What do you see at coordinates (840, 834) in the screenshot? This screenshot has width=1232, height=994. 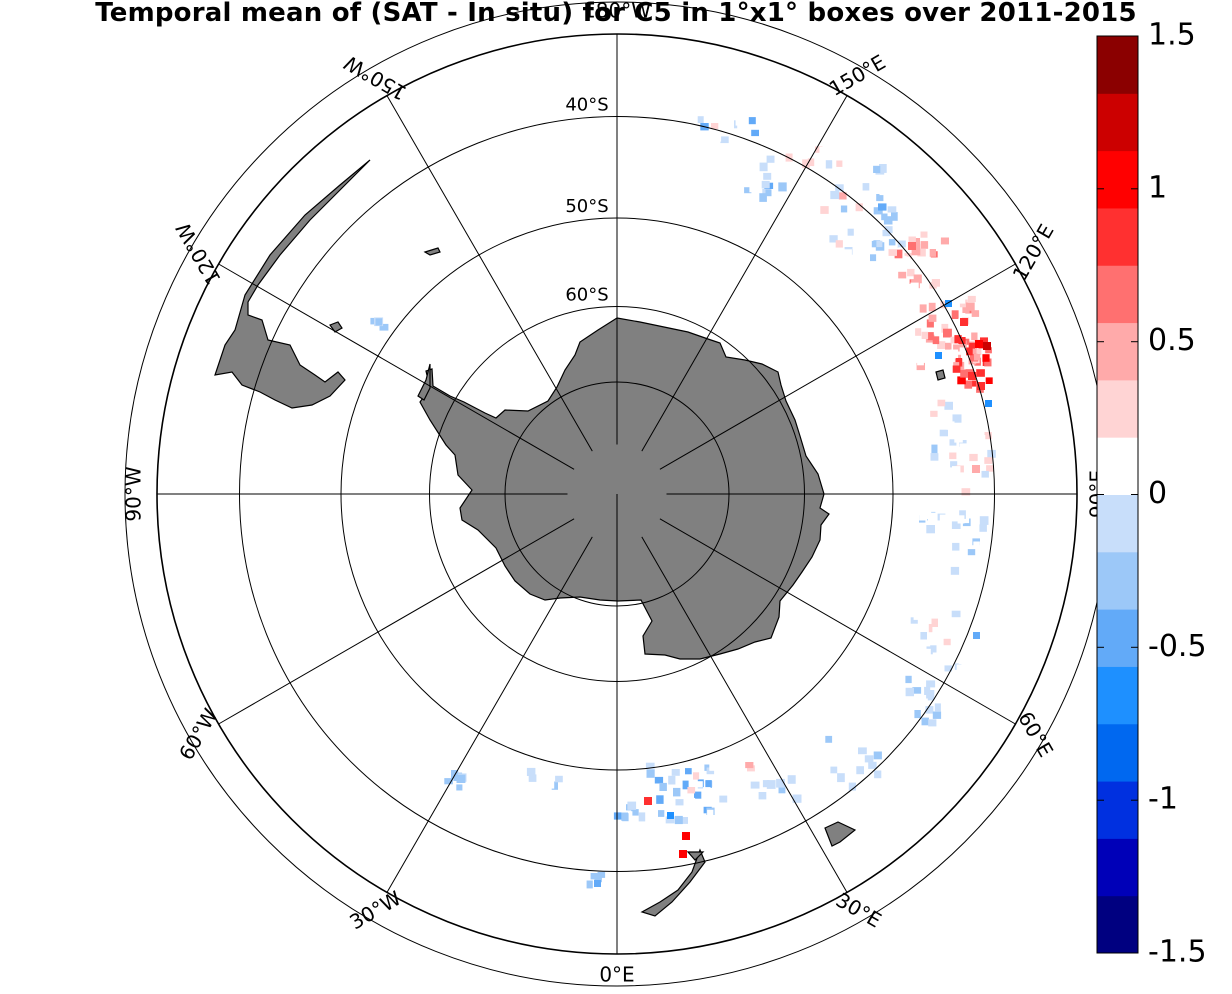 I see `tasmania` at bounding box center [840, 834].